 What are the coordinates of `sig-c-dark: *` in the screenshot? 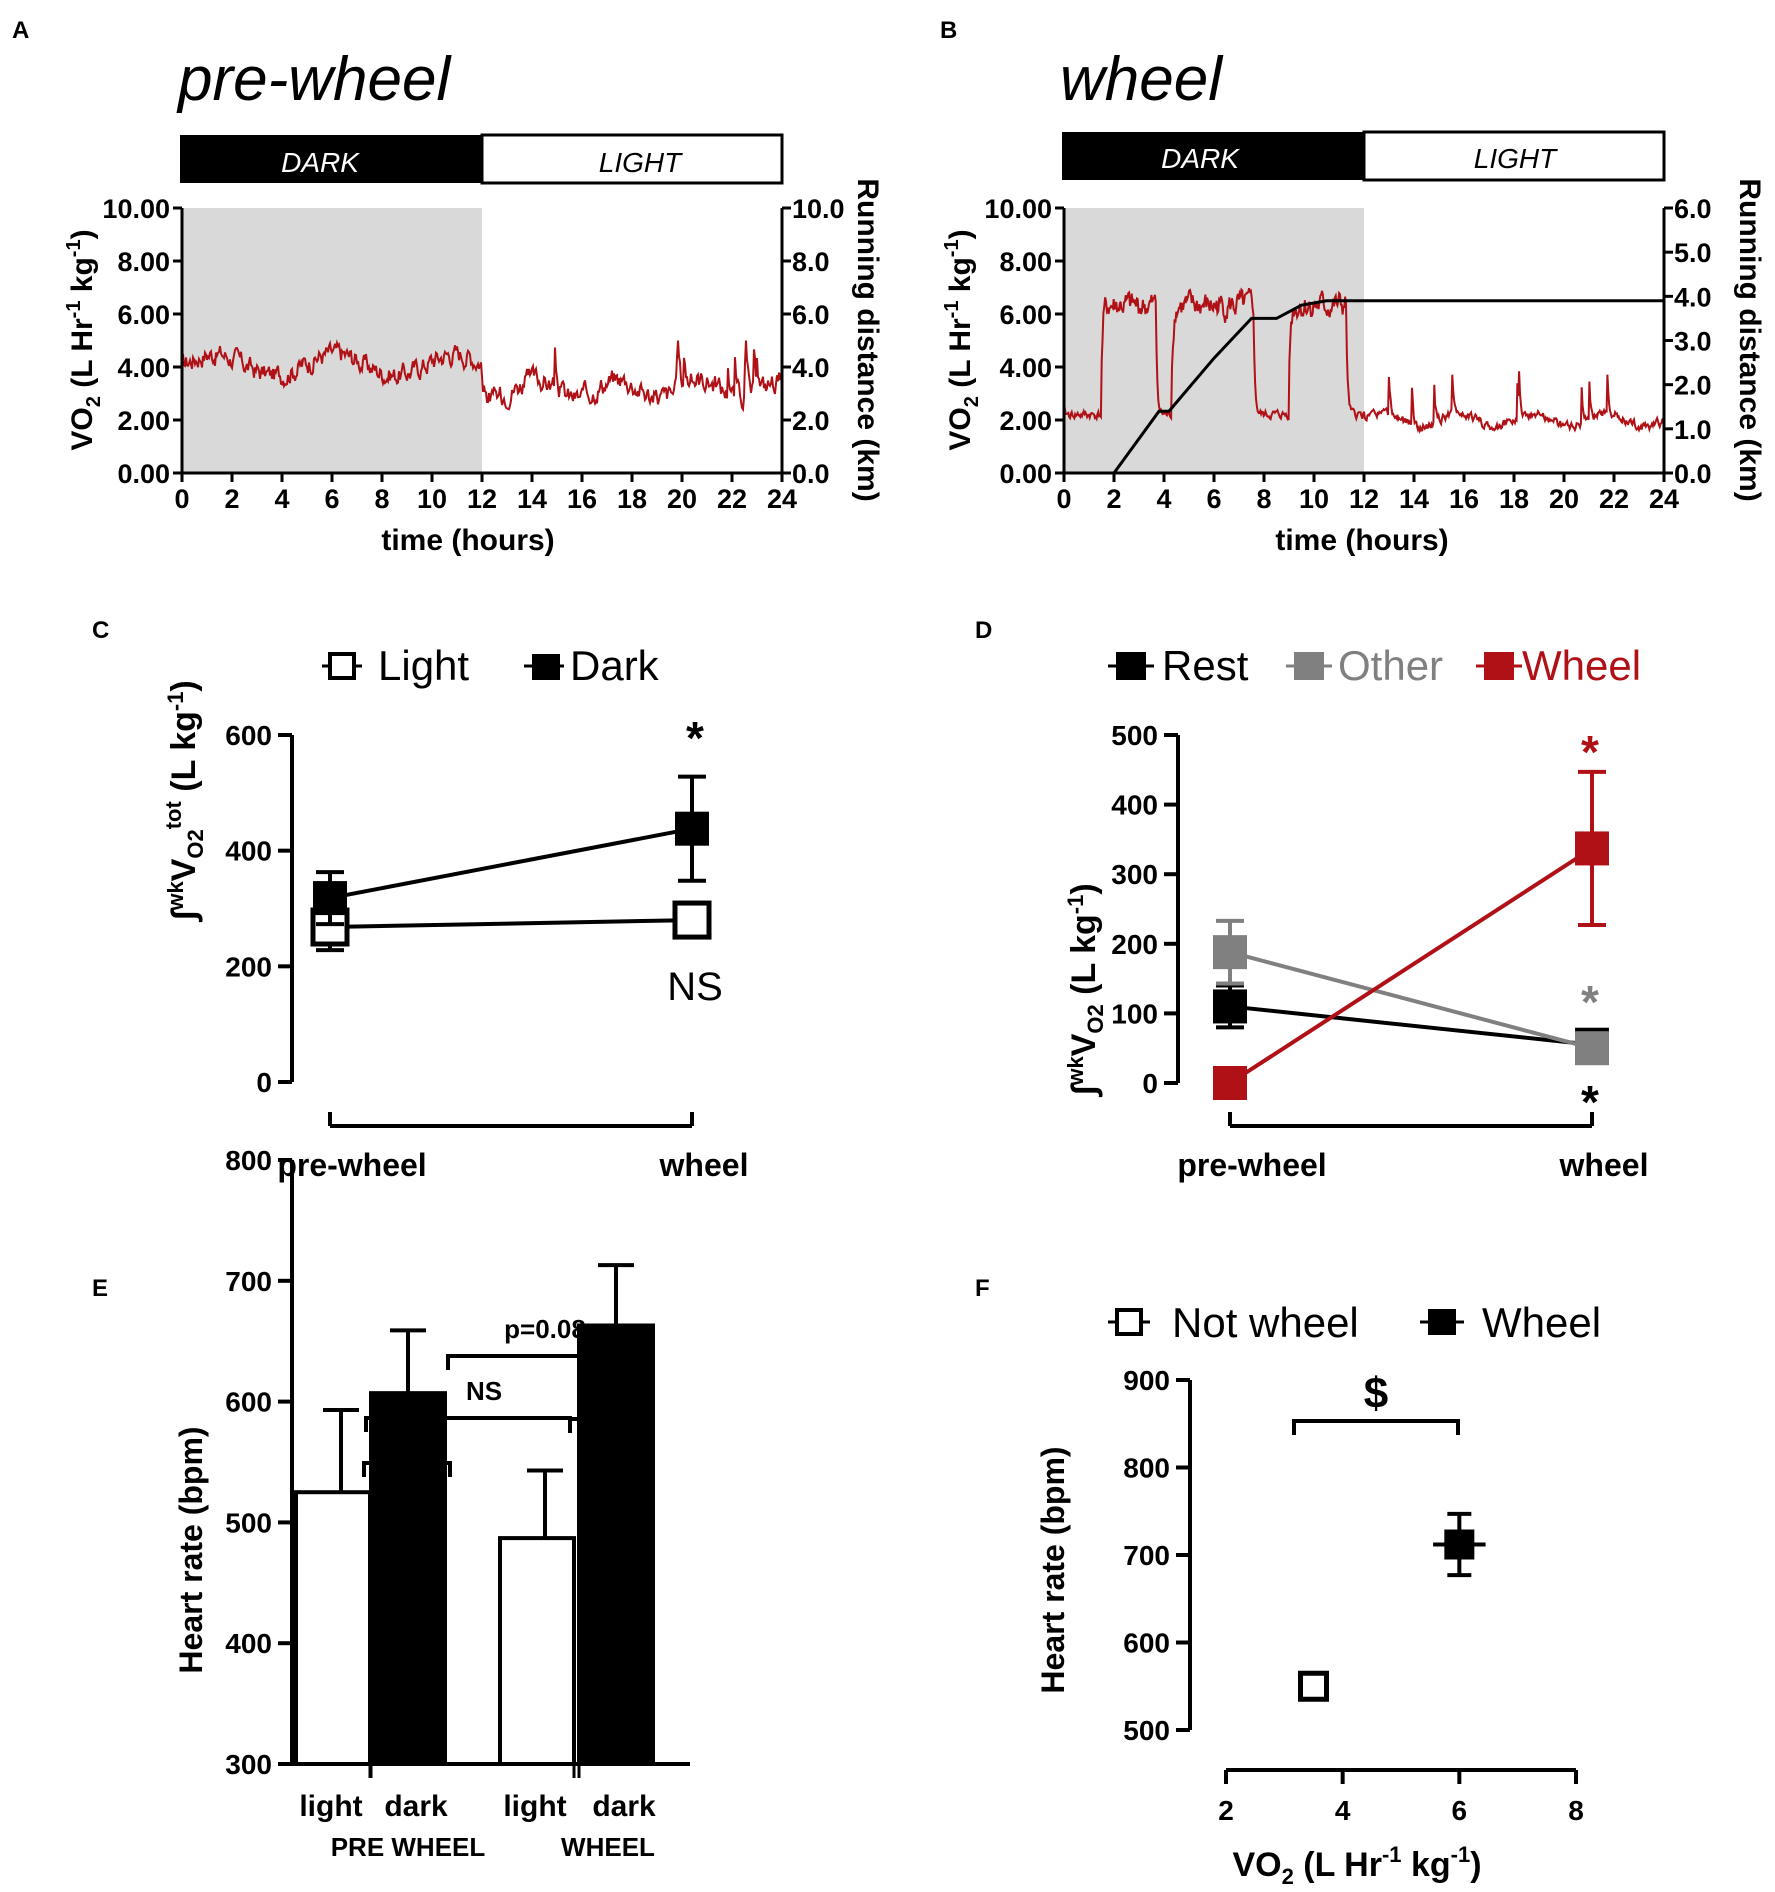 It's located at (695, 738).